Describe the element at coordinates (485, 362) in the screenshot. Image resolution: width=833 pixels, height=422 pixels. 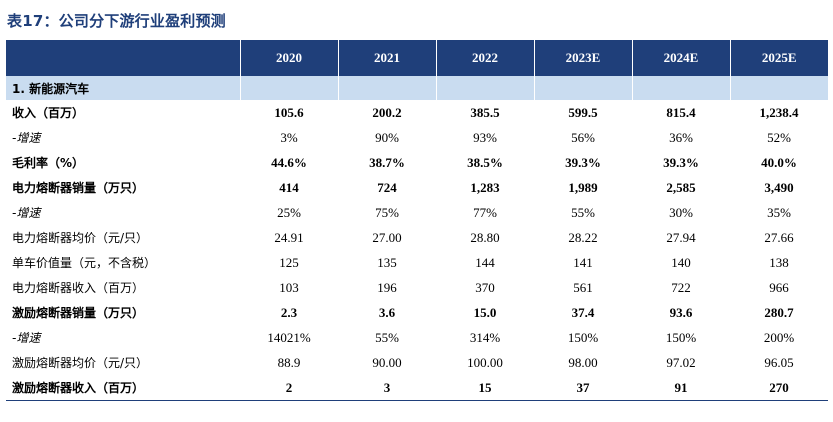
I see `value-cell: 100.00` at that location.